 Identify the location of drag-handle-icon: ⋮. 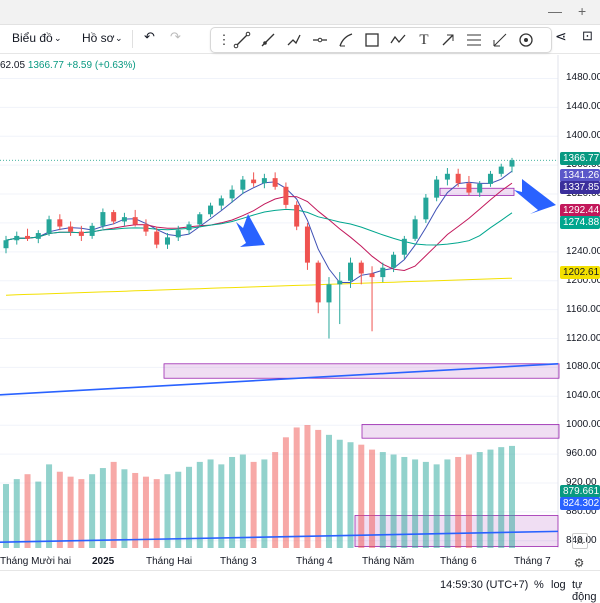
(224, 39).